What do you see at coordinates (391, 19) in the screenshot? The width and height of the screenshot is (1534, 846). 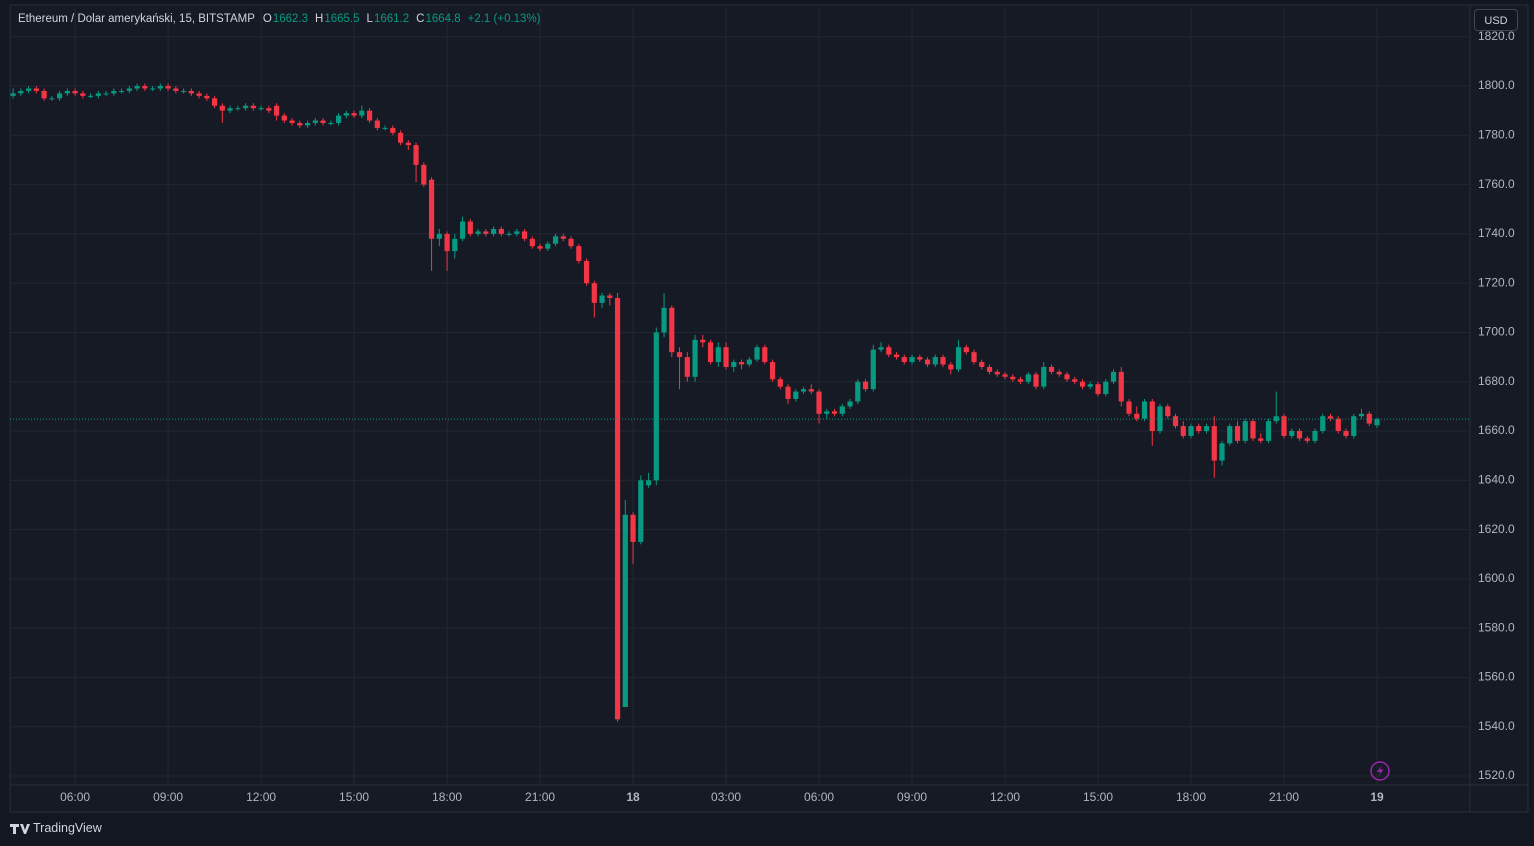 I see `ohlc-value: 1661.2` at bounding box center [391, 19].